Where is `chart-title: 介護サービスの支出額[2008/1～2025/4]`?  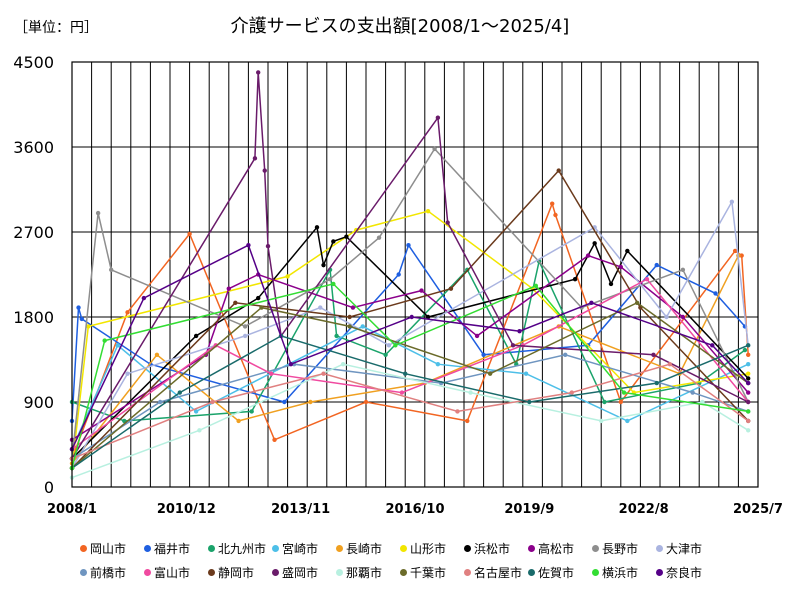 chart-title: 介護サービスの支出額[2008/1～2025/4] is located at coordinates (400, 26).